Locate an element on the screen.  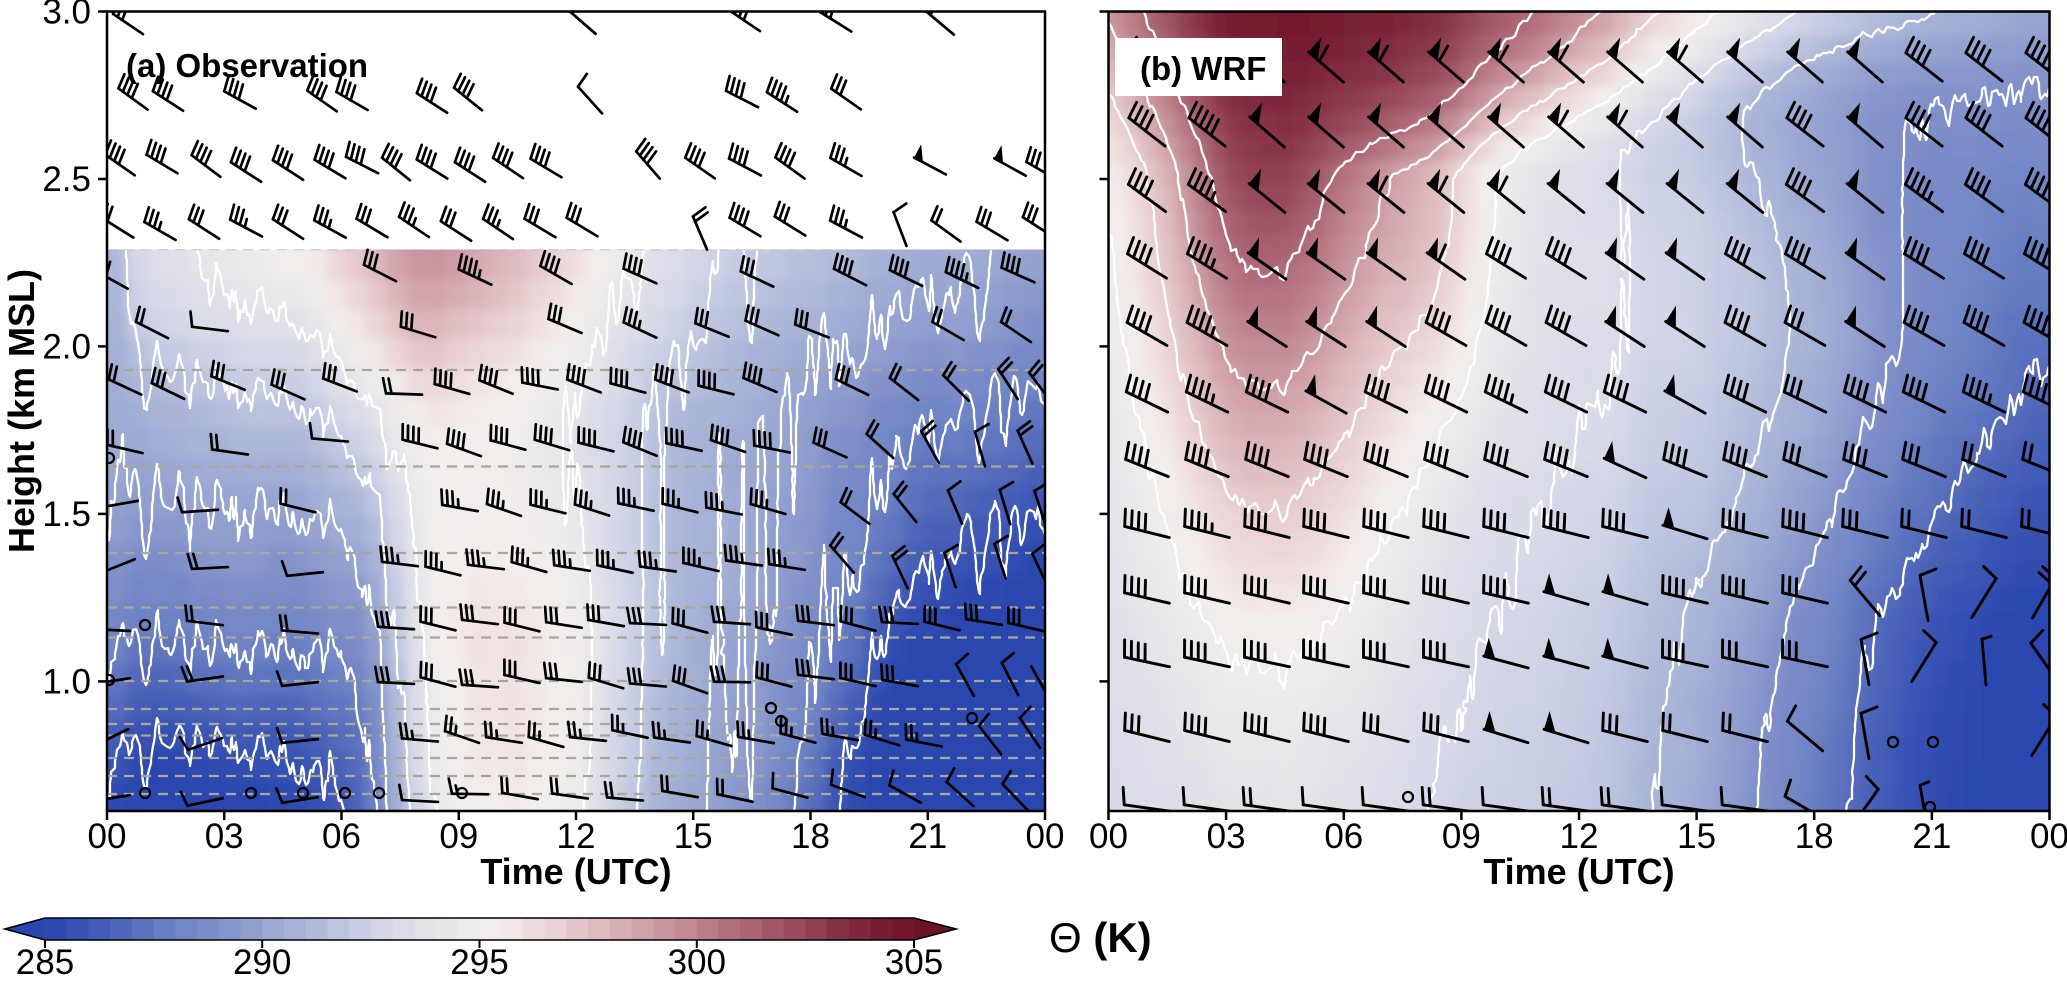
svg-text: 300 is located at coordinates (697, 959).